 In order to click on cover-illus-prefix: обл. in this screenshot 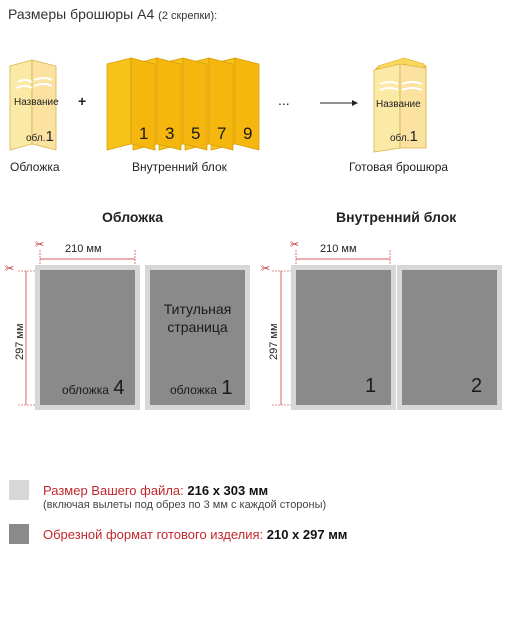, I will do `click(36, 138)`.